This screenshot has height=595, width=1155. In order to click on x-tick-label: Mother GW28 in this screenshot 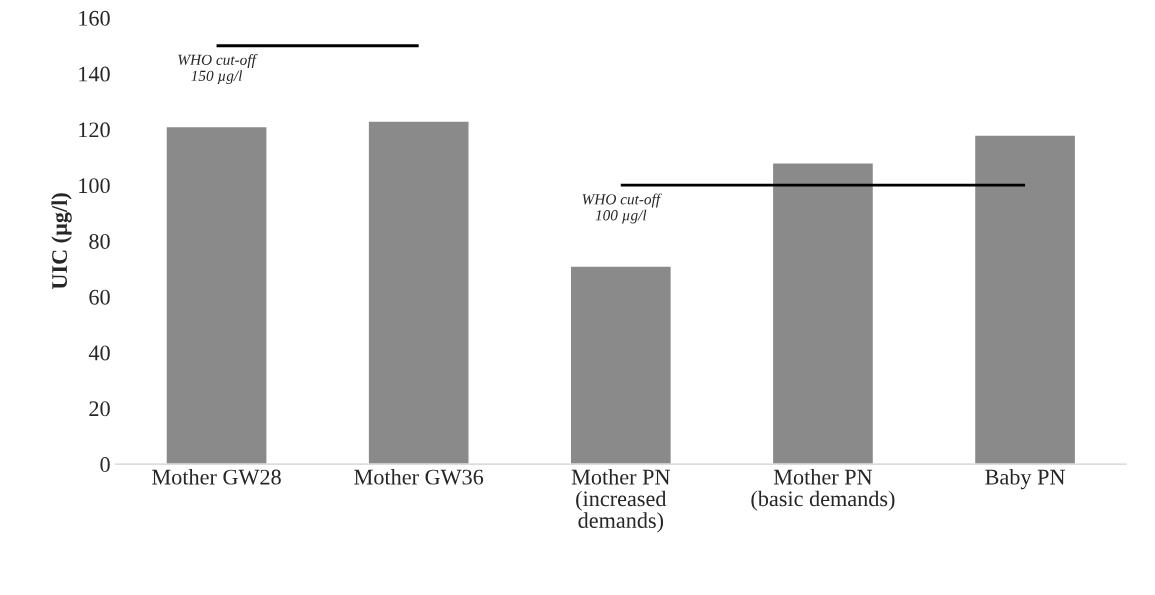, I will do `click(216, 476)`.